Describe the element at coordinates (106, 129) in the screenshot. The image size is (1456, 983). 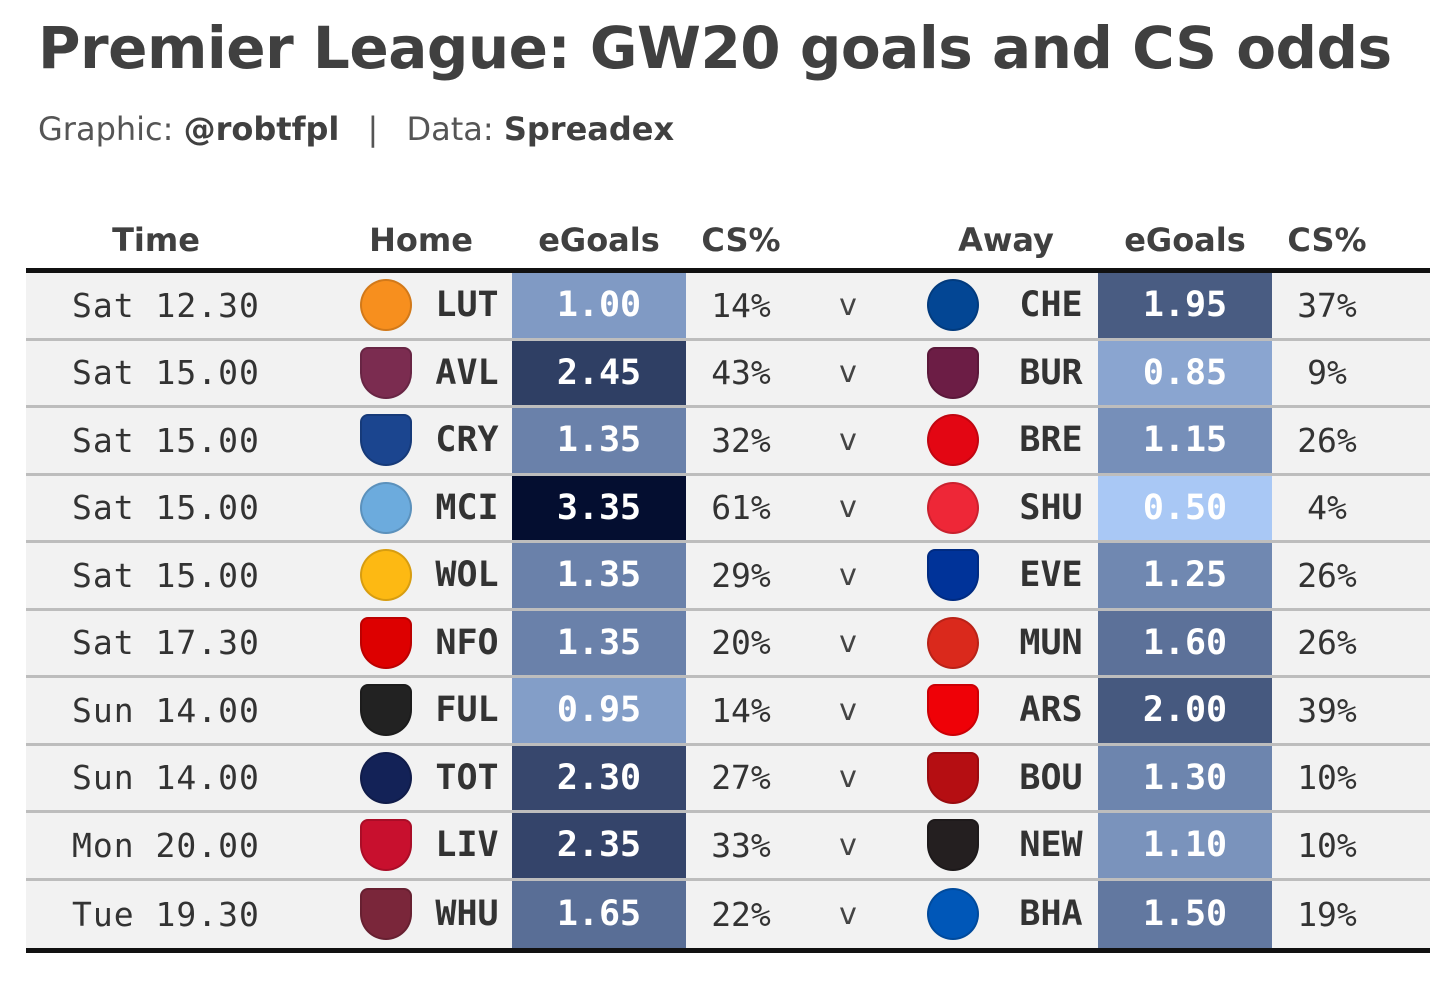
I see `graphic-label: Graphic:` at that location.